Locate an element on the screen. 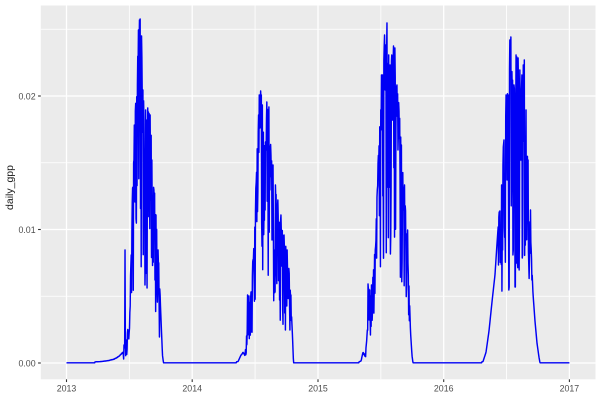  svg-text: 2013 is located at coordinates (67, 388).